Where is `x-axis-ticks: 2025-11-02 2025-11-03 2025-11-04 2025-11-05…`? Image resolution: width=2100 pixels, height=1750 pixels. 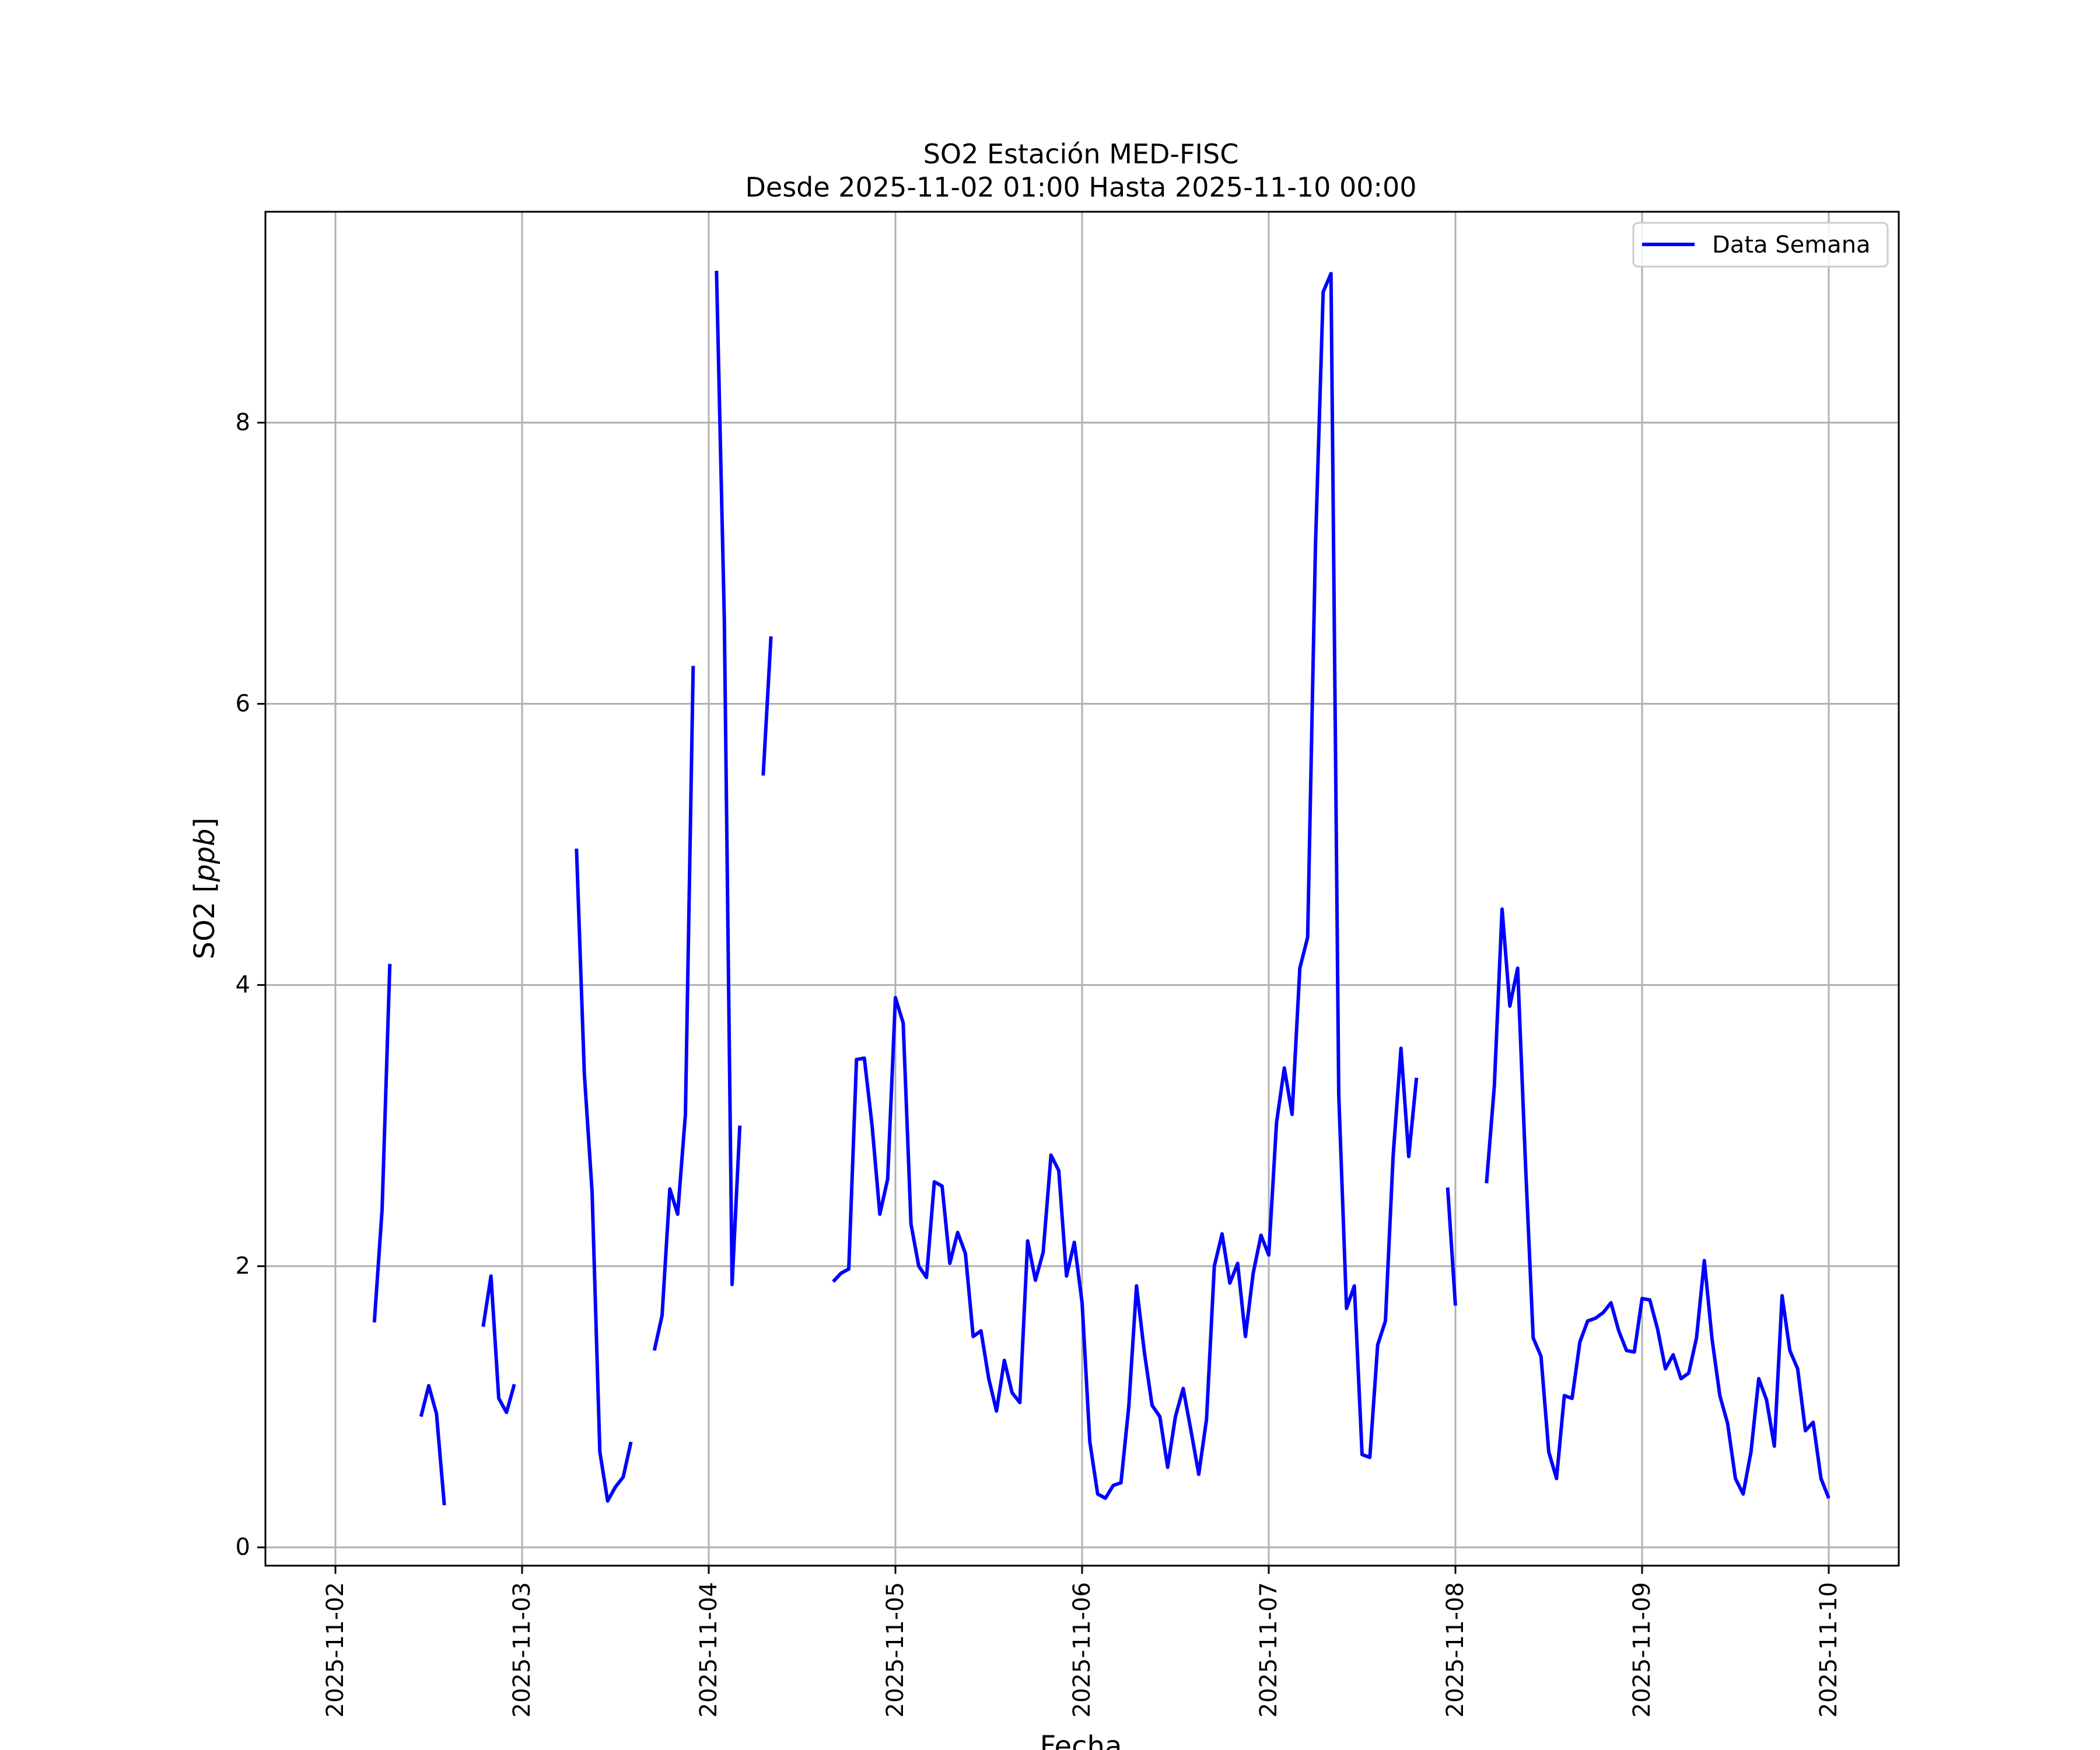 x-axis-ticks: 2025-11-02 2025-11-03 2025-11-04 2025-11-05… is located at coordinates (1082, 1641).